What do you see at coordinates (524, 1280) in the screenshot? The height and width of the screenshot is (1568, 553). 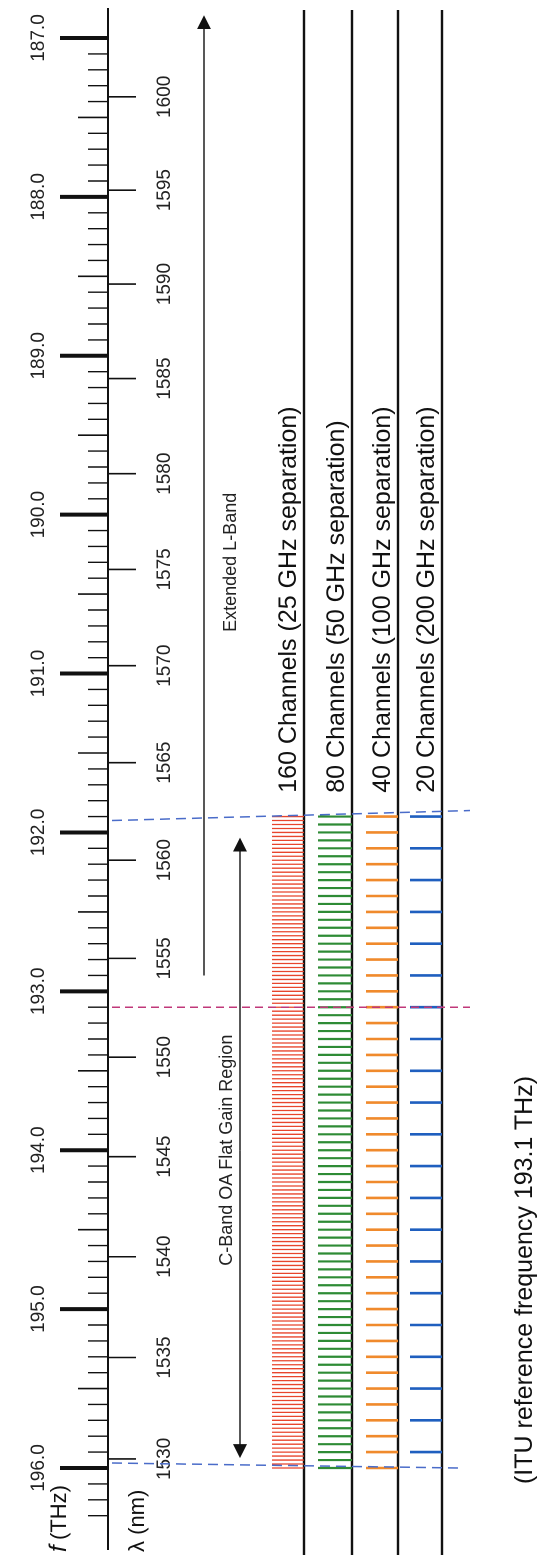 I see `itu-reference-label: (ITU reference frequency 193.1 THz)` at bounding box center [524, 1280].